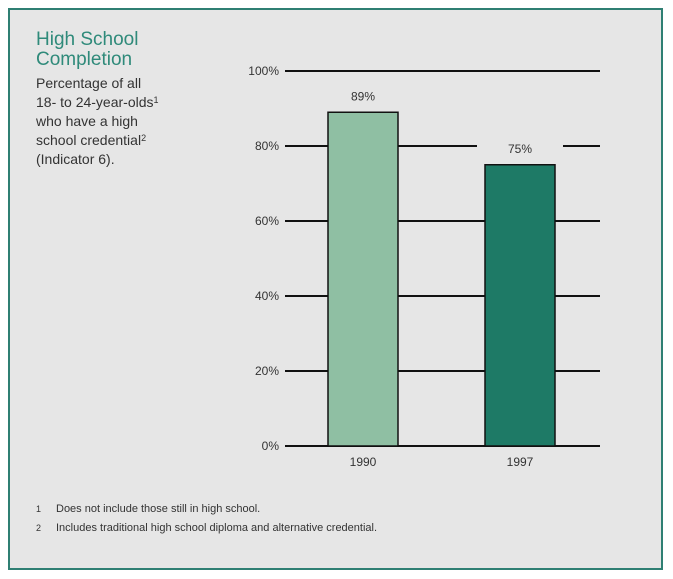 The width and height of the screenshot is (673, 579). Describe the element at coordinates (89, 83) in the screenshot. I see `subtitle-line-1: Percentage of all` at that location.